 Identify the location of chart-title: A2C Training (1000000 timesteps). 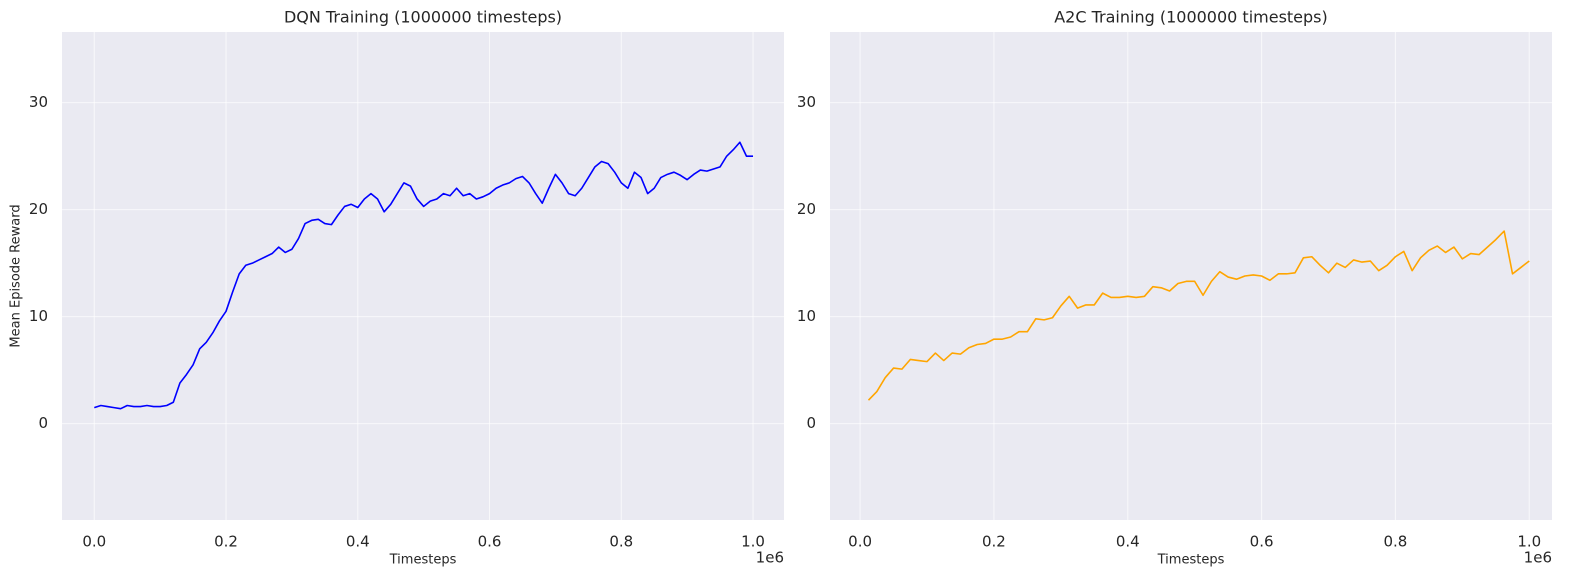
(1191, 17).